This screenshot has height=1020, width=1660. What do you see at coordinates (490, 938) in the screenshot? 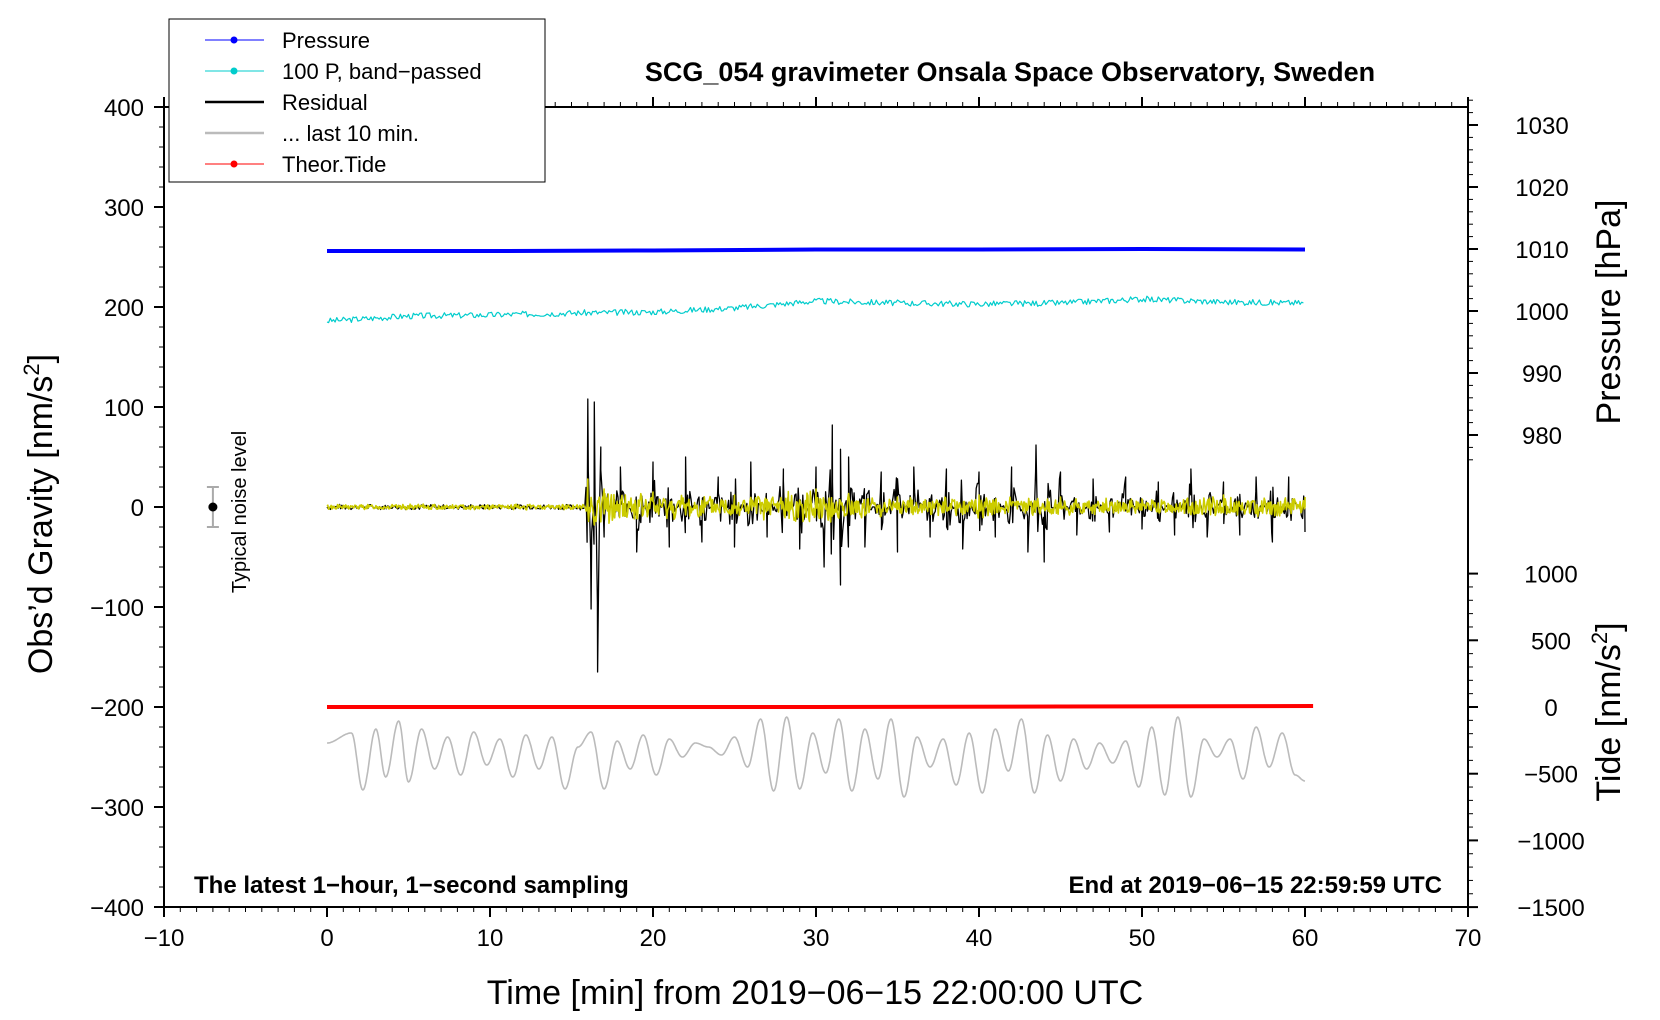
I see `x-tick-label: 10` at bounding box center [490, 938].